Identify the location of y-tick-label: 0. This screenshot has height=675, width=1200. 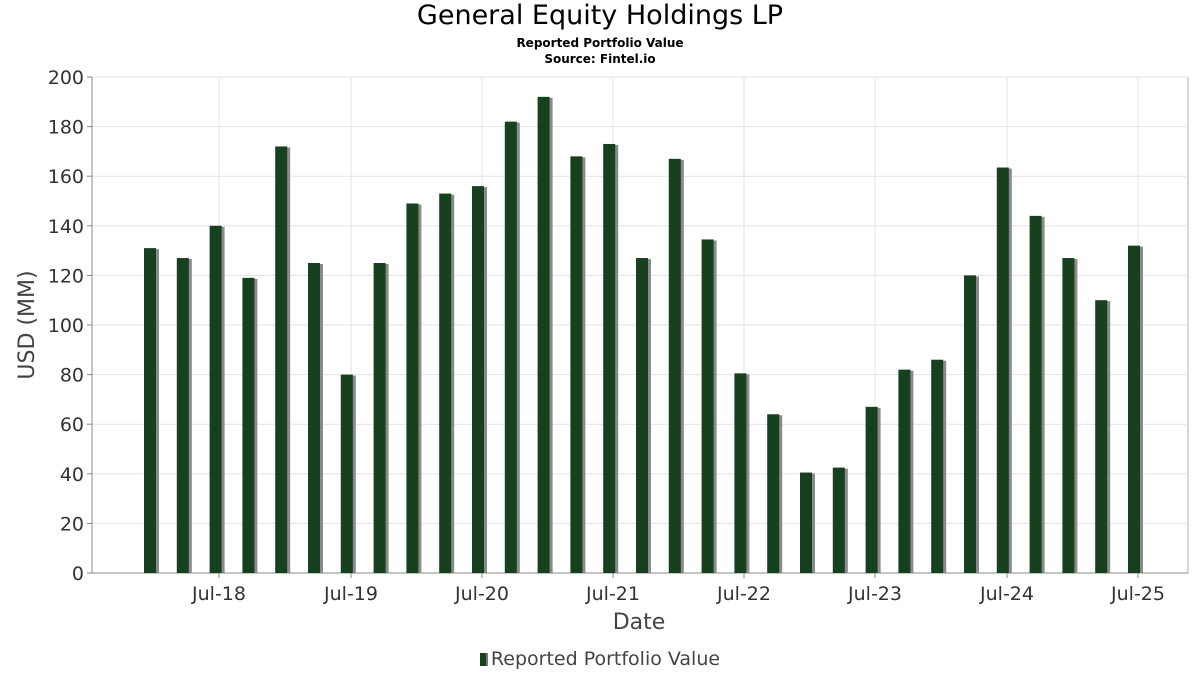
(78, 574).